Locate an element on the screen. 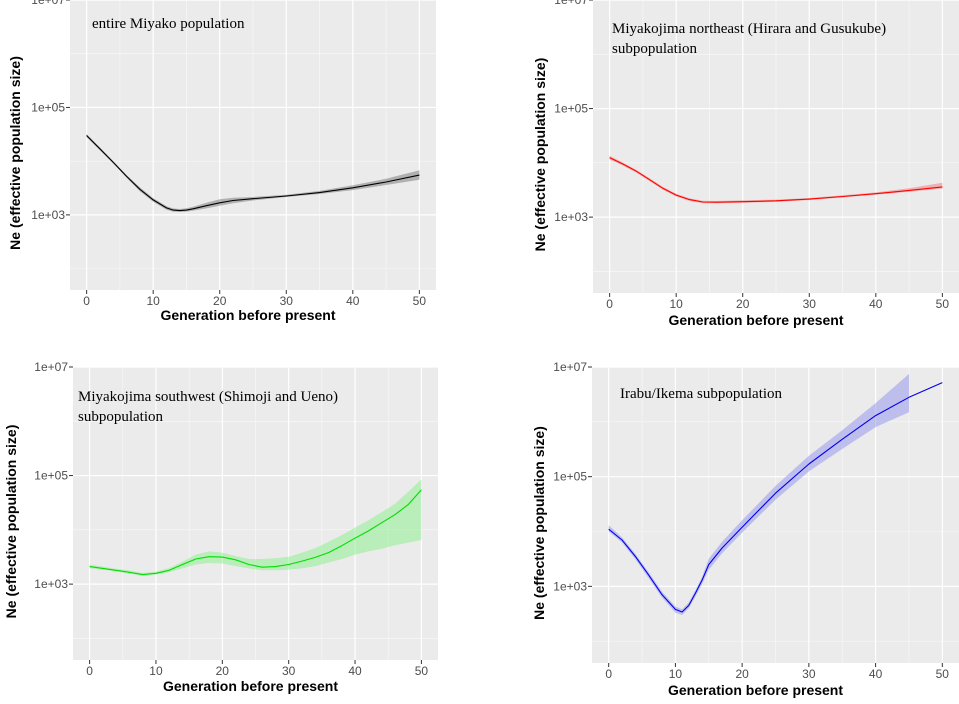 The image size is (959, 704). confidence-band is located at coordinates (255, 527).